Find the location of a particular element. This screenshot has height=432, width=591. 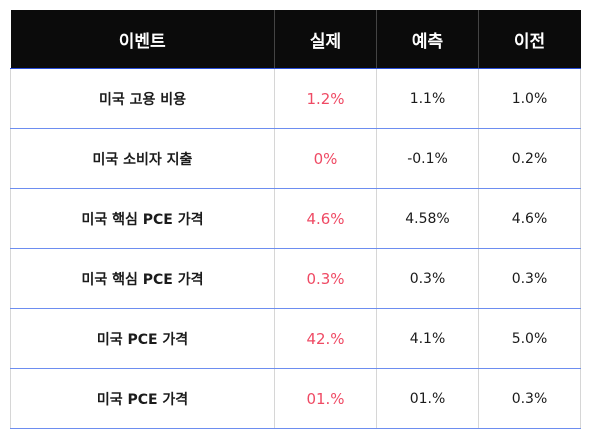

forecast-cell: 4.58% is located at coordinates (427, 218).